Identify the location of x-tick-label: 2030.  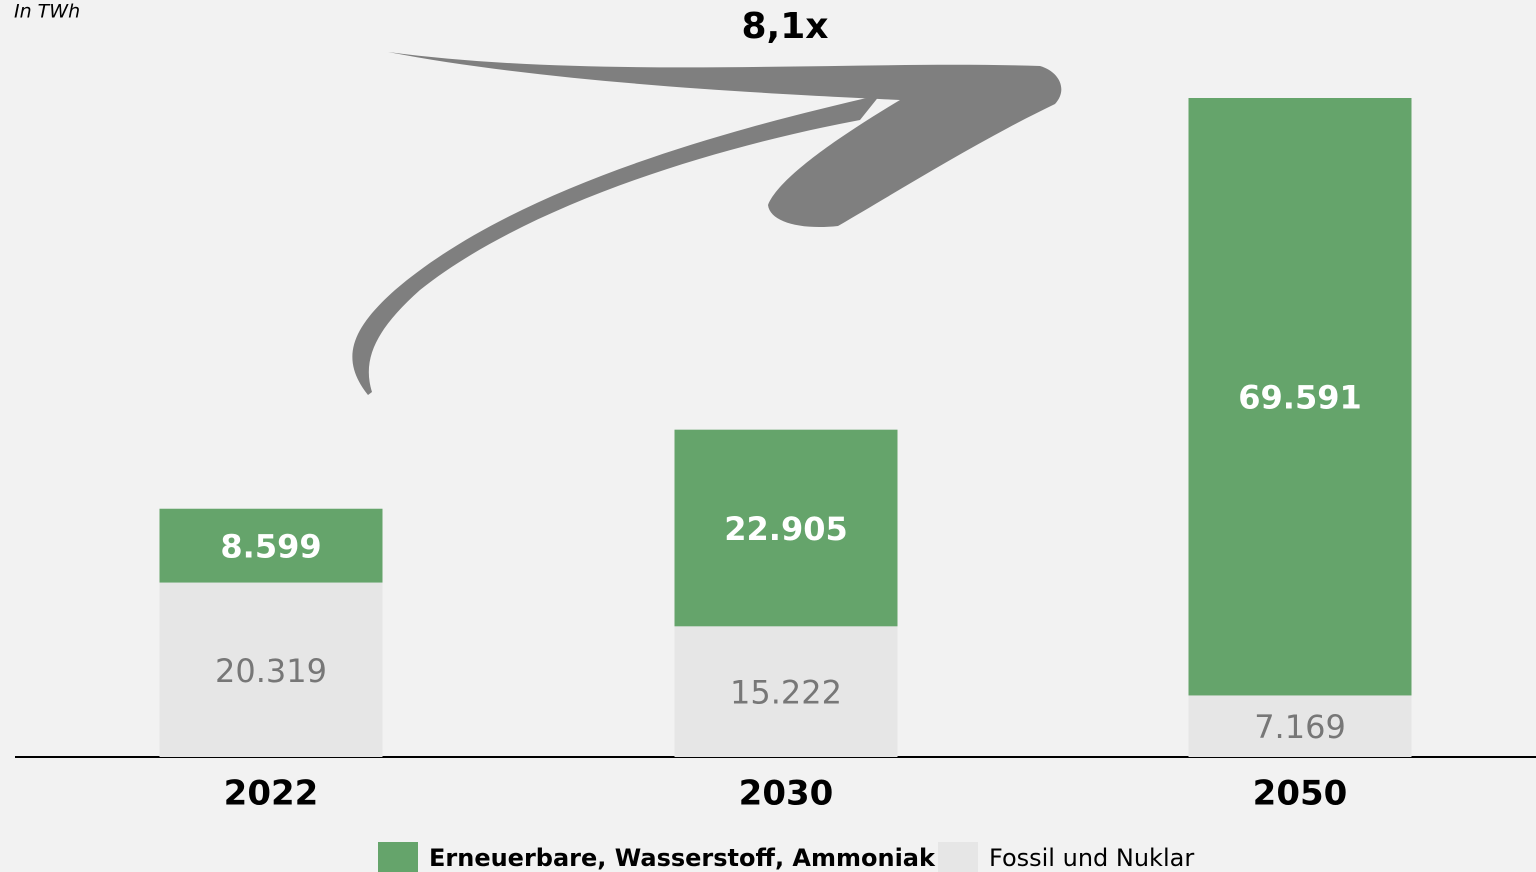
(786, 794).